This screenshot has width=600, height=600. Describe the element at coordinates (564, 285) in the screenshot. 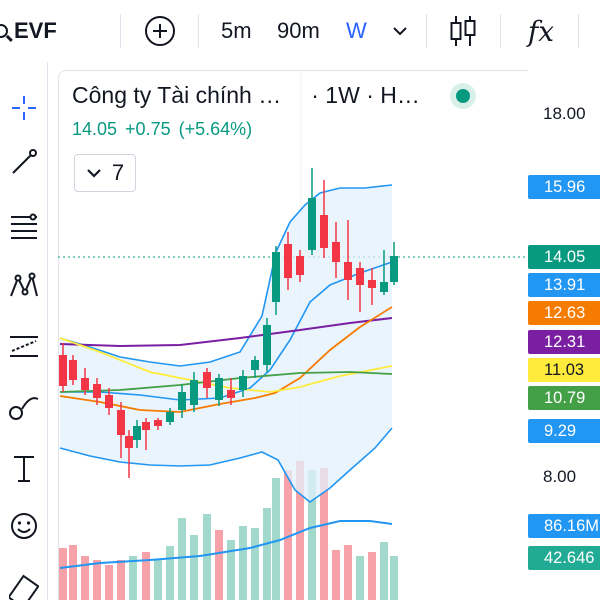

I see `bb-basis-tag: 13.91` at that location.